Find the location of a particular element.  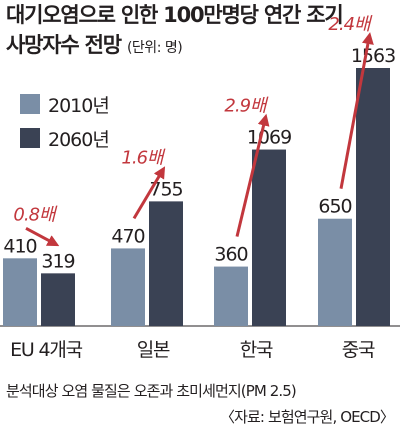

footnote: 분석대상 오염 물질은 오존과 초미세먼지(PM 2.5) is located at coordinates (151, 391).